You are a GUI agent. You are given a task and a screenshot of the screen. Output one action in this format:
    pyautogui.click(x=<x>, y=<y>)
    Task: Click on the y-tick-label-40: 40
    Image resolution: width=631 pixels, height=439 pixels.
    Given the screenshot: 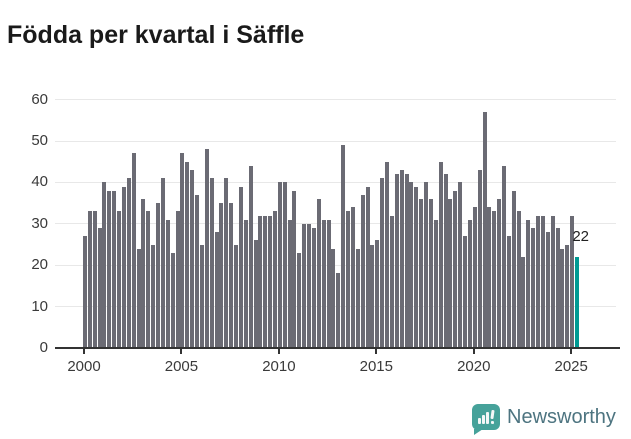 What is the action you would take?
    pyautogui.click(x=39, y=182)
    